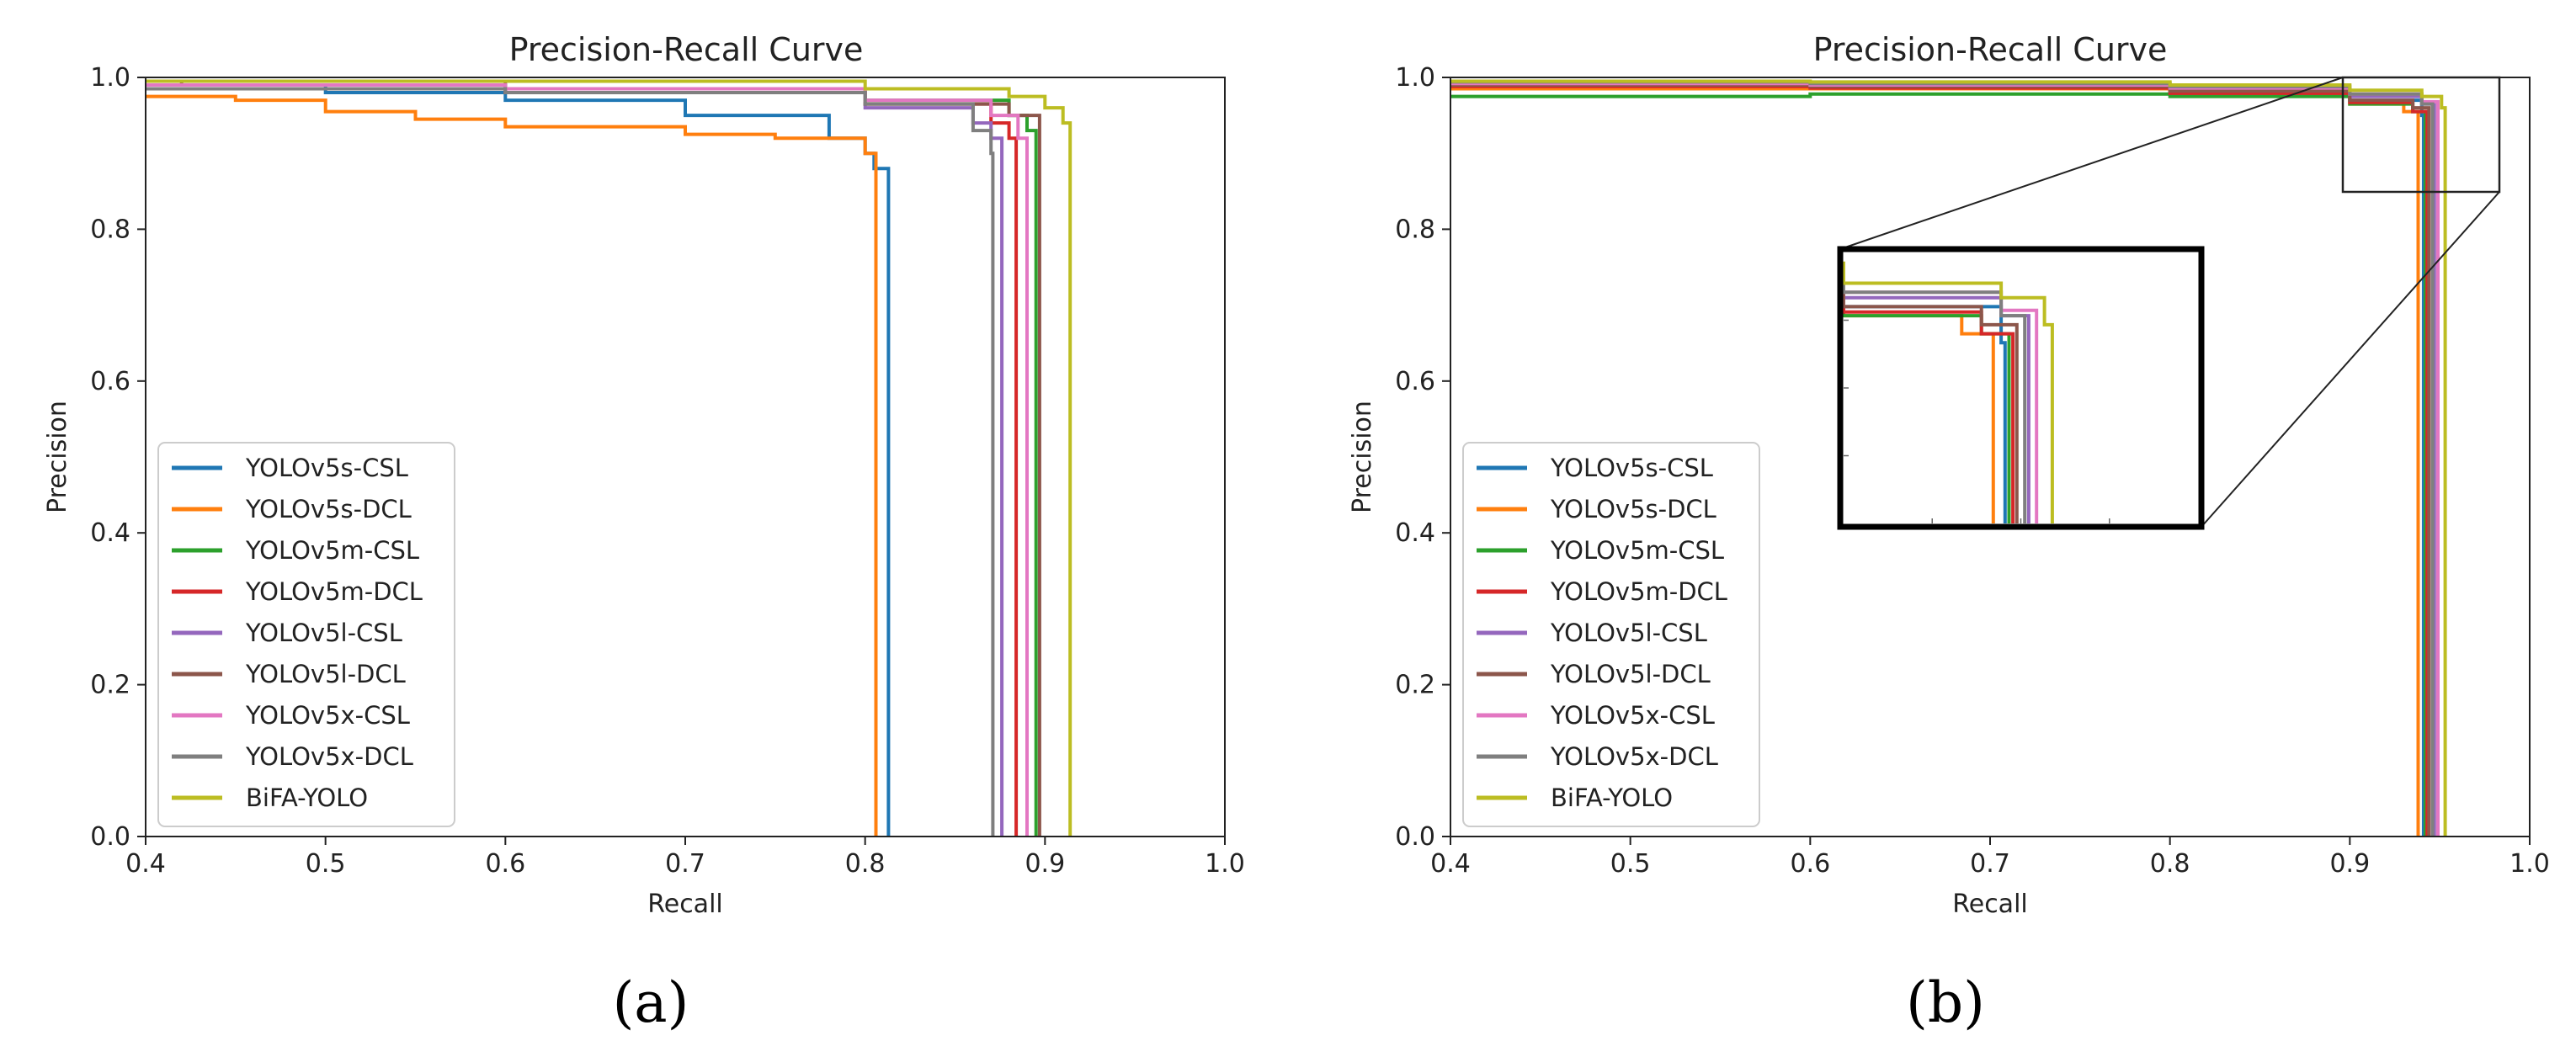  I want to click on zoom-indicator, so click(2170, 302).